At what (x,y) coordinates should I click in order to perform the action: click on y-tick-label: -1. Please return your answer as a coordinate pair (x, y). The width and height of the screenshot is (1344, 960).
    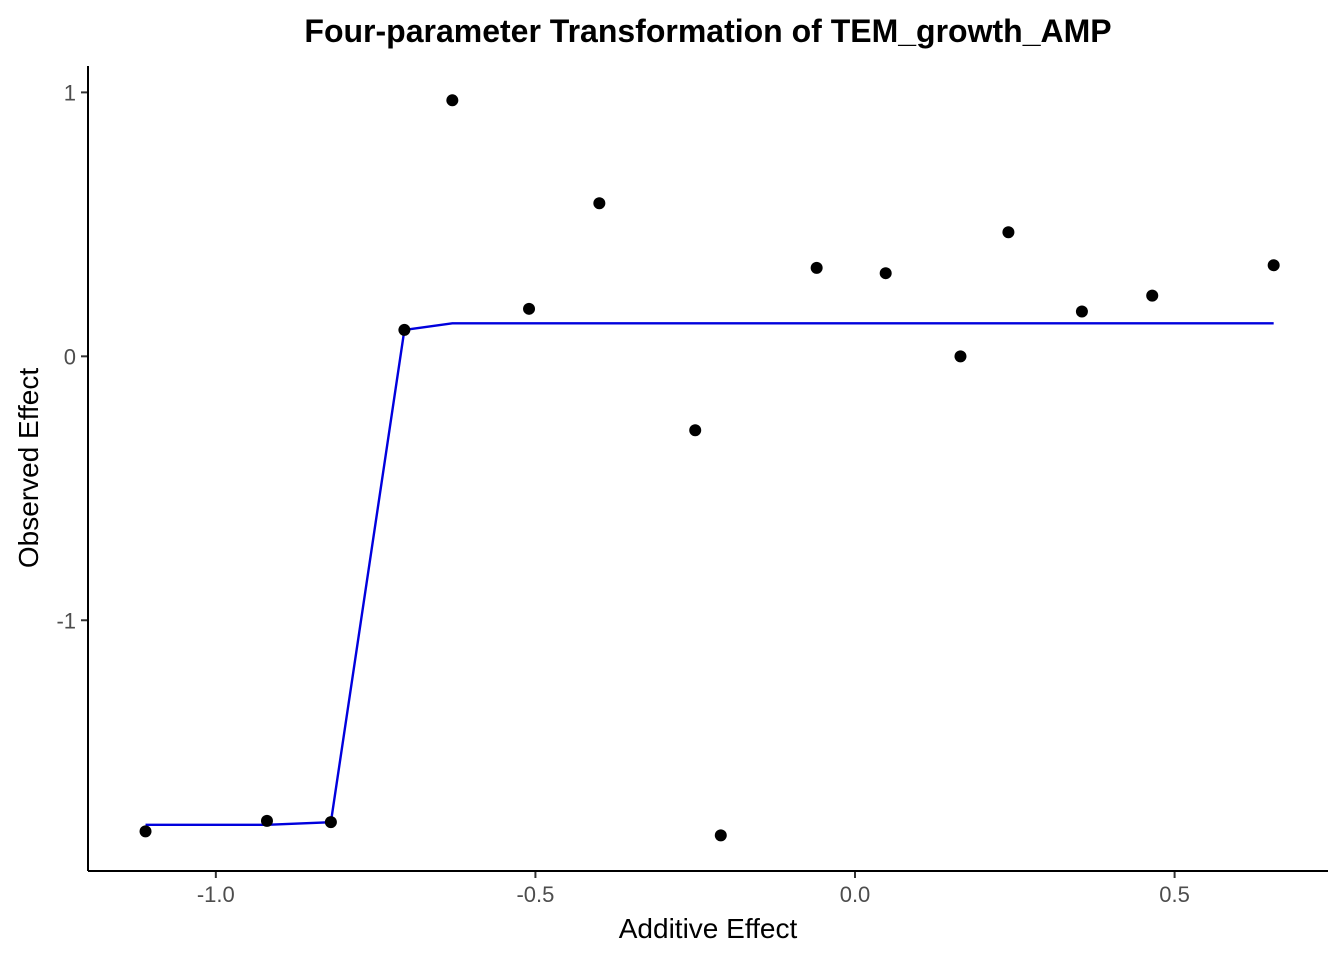
    Looking at the image, I should click on (66, 620).